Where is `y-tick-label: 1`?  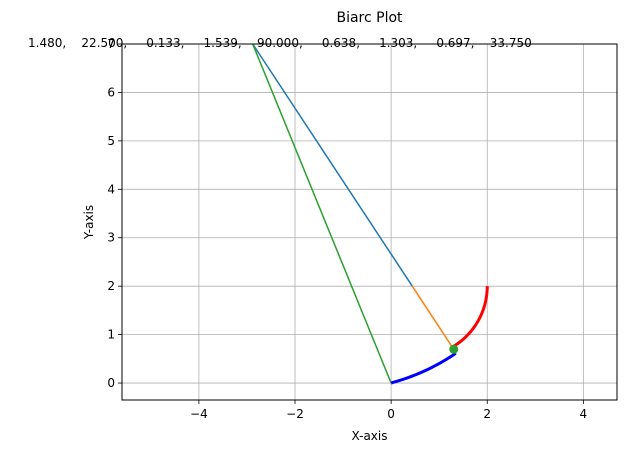 y-tick-label: 1 is located at coordinates (111, 335).